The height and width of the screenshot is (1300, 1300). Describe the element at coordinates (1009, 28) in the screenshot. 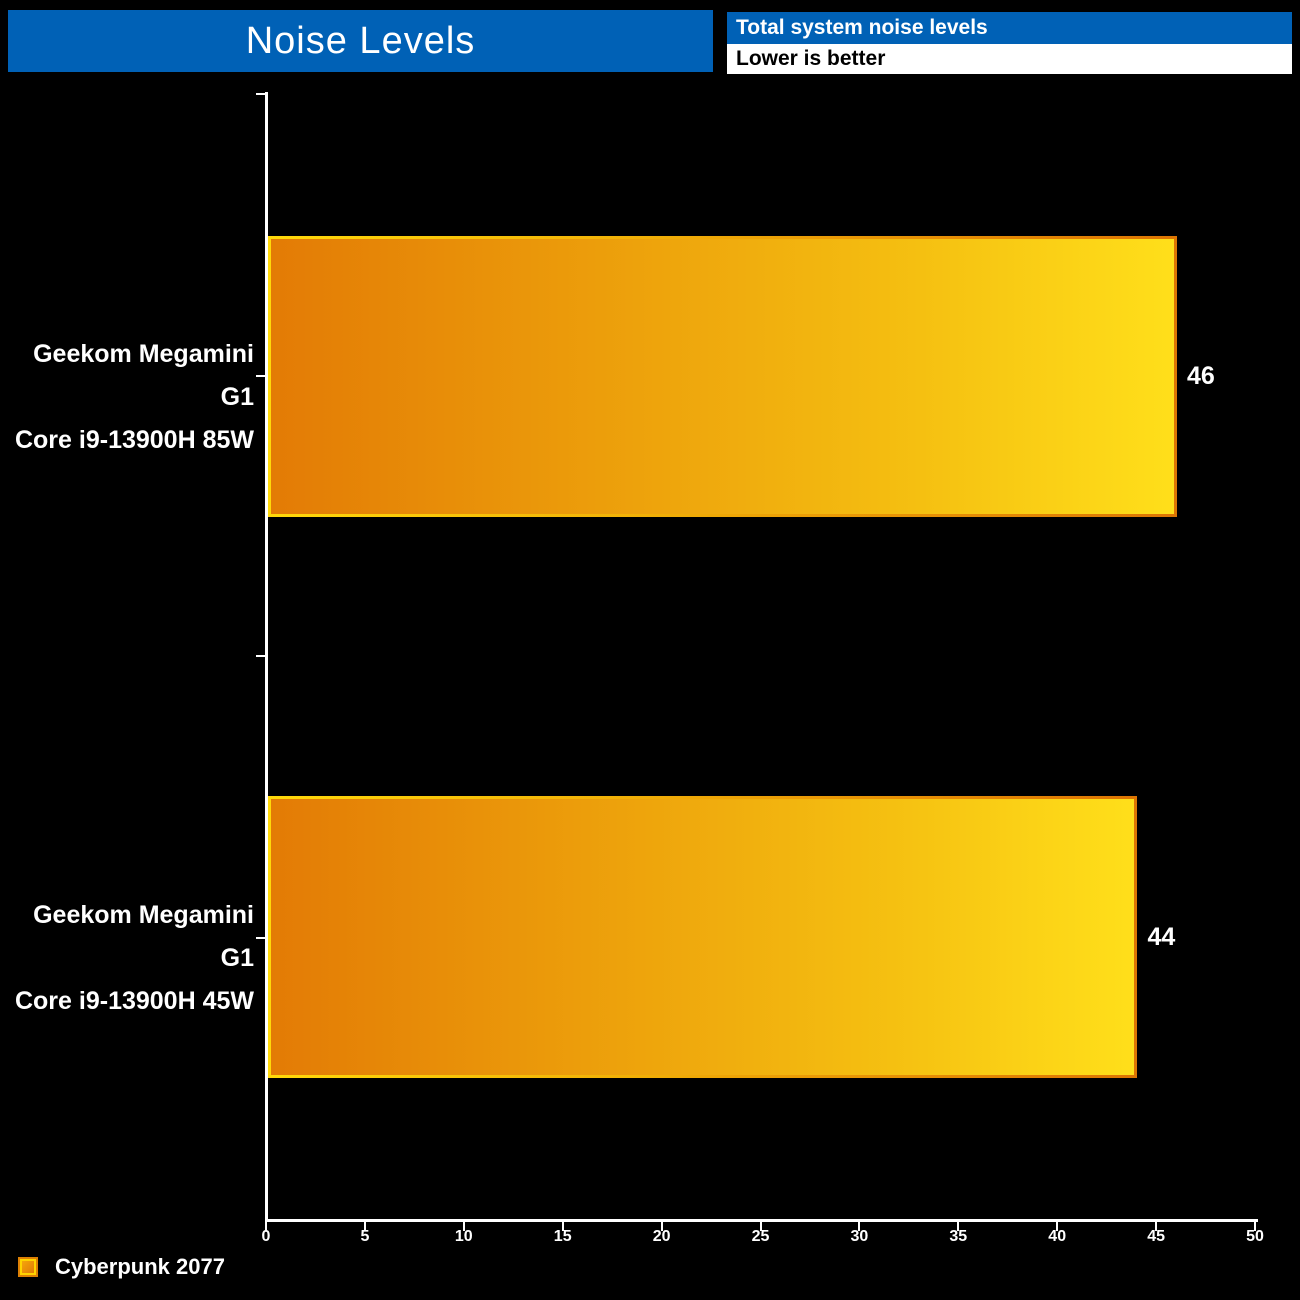

I see `chart-subtitle-box: Total system noise levels` at that location.